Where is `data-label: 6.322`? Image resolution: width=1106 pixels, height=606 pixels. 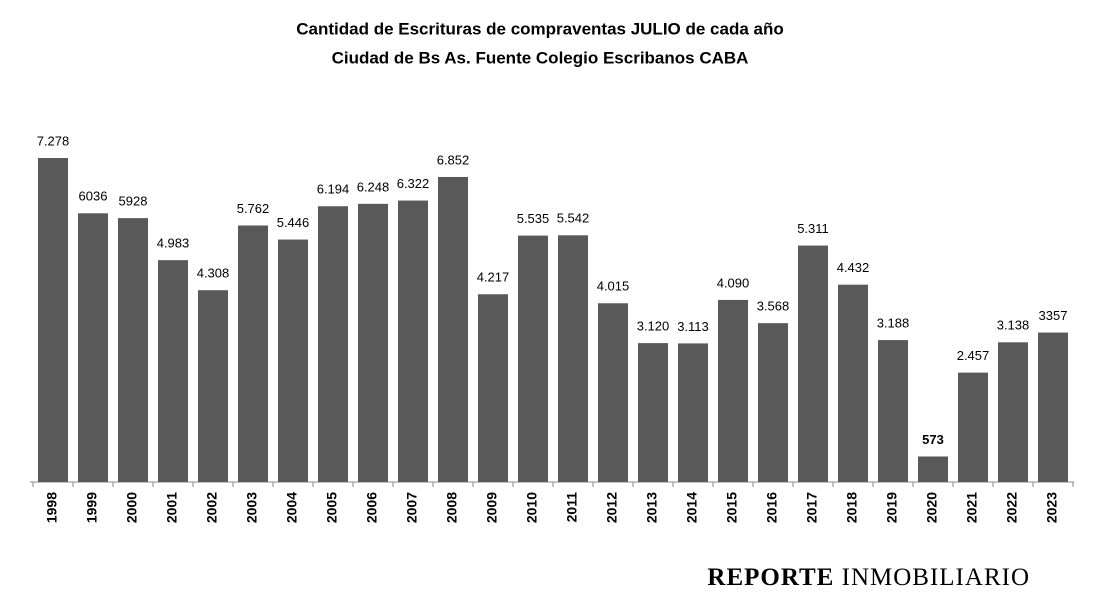
data-label: 6.322 is located at coordinates (413, 183).